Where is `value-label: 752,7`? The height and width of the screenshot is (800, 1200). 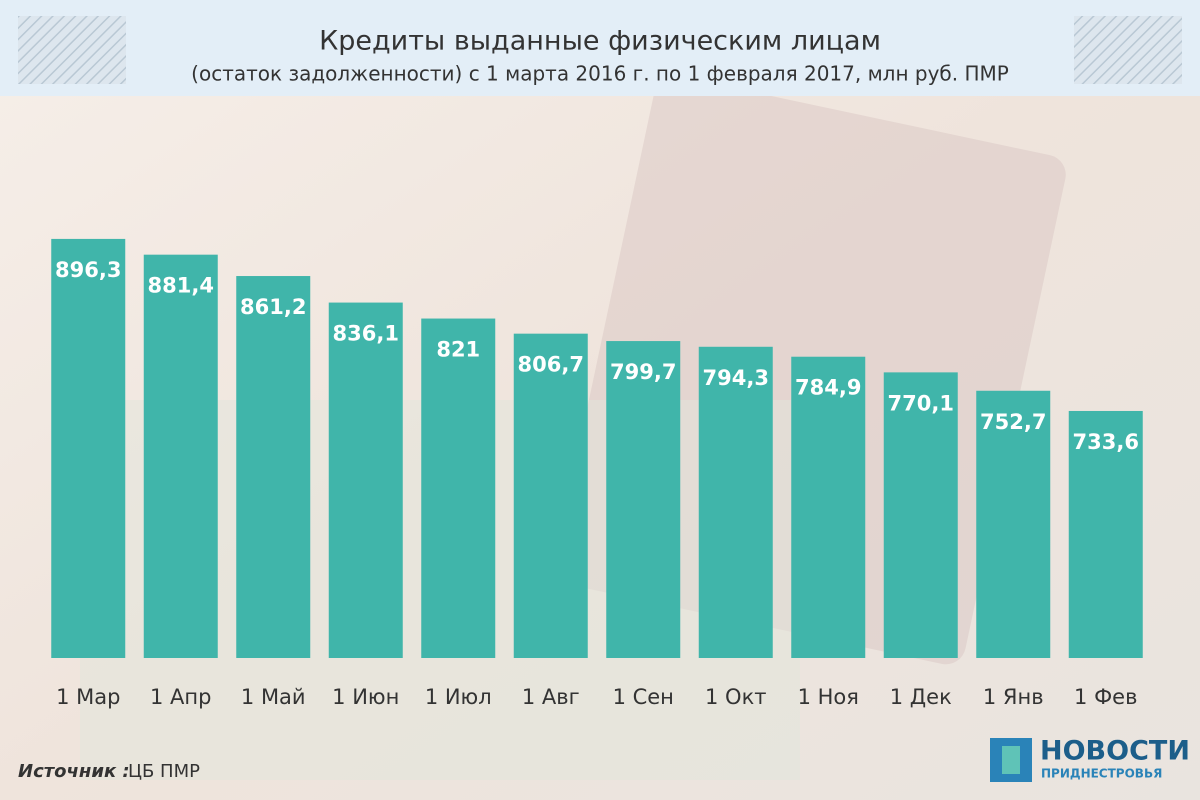 value-label: 752,7 is located at coordinates (1013, 422).